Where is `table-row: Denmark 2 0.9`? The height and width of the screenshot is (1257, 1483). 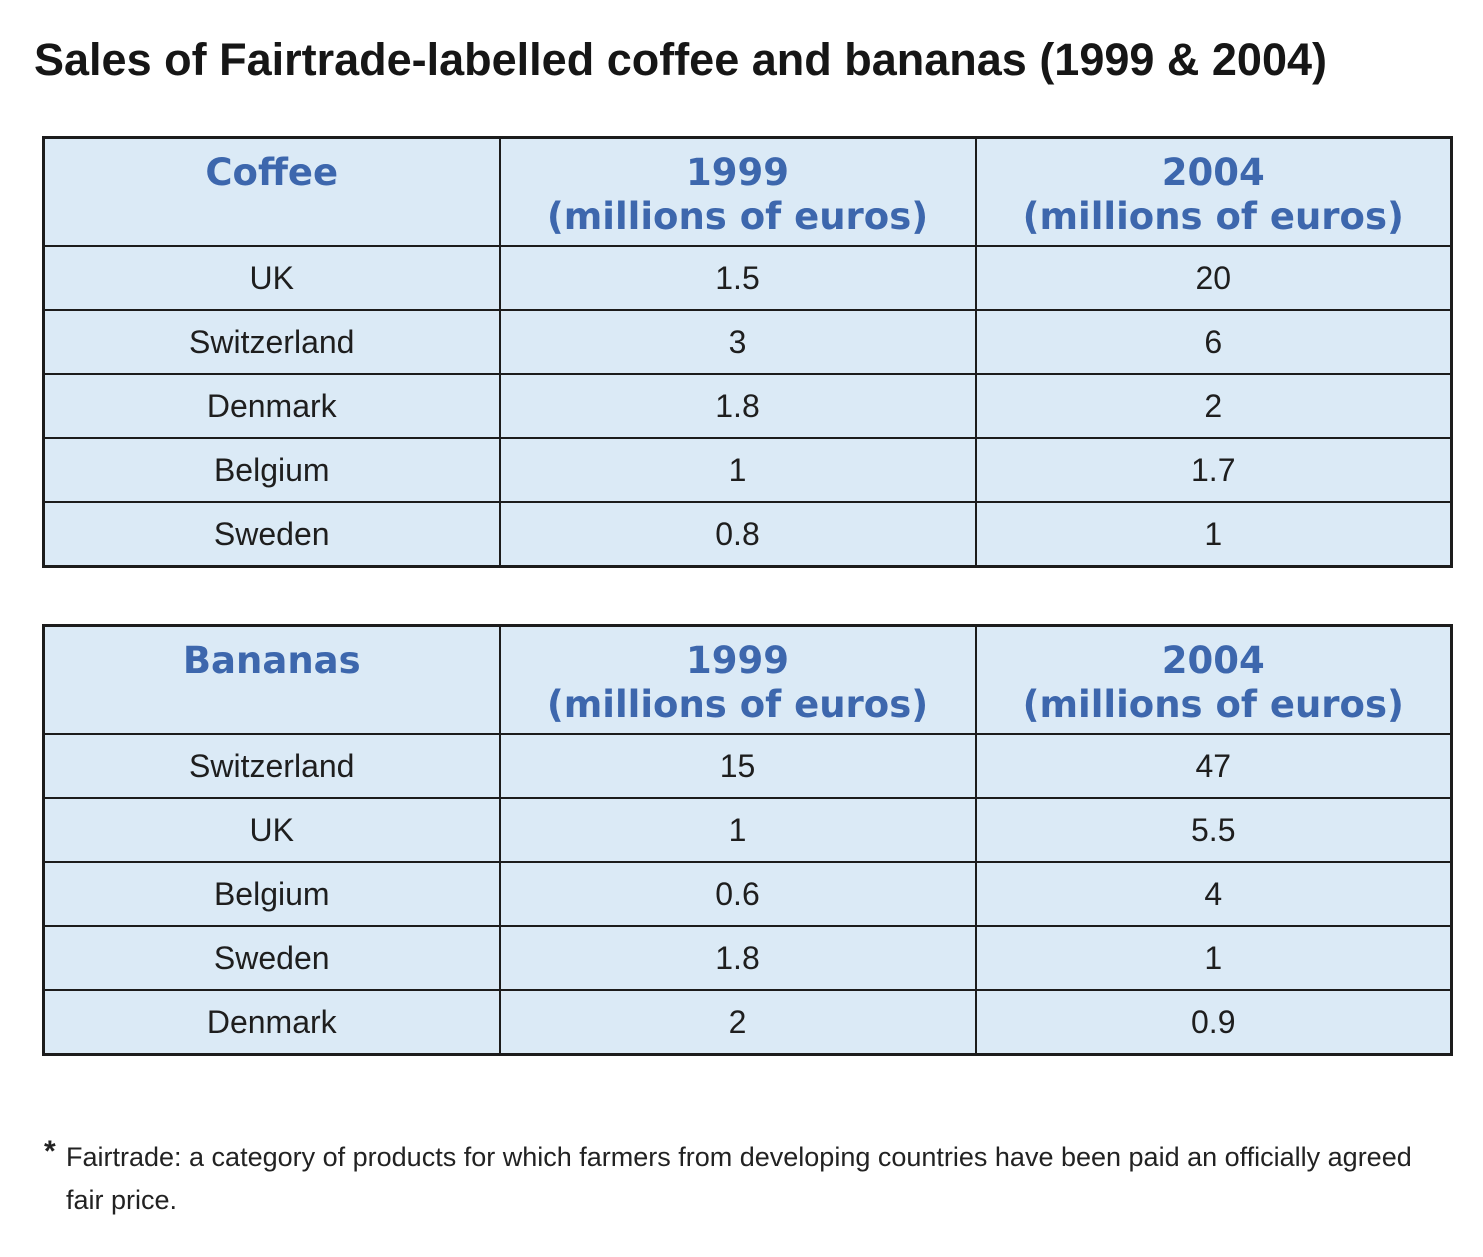 table-row: Denmark 2 0.9 is located at coordinates (747, 1022).